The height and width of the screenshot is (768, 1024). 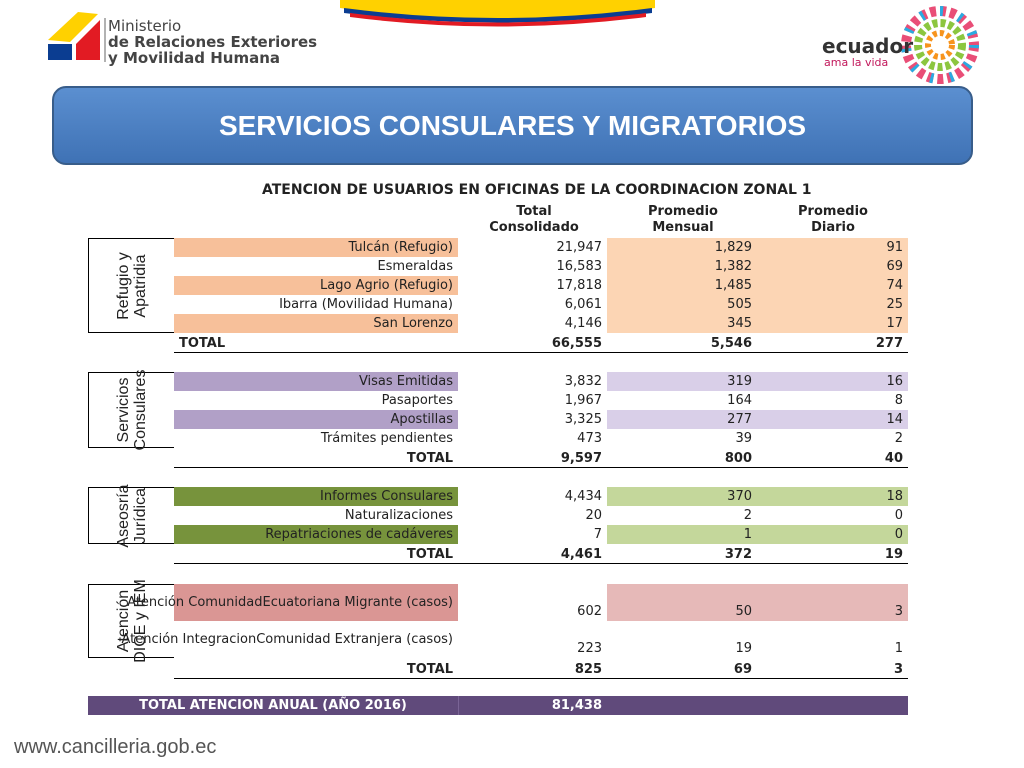 I want to click on cell: 14, so click(x=832, y=419).